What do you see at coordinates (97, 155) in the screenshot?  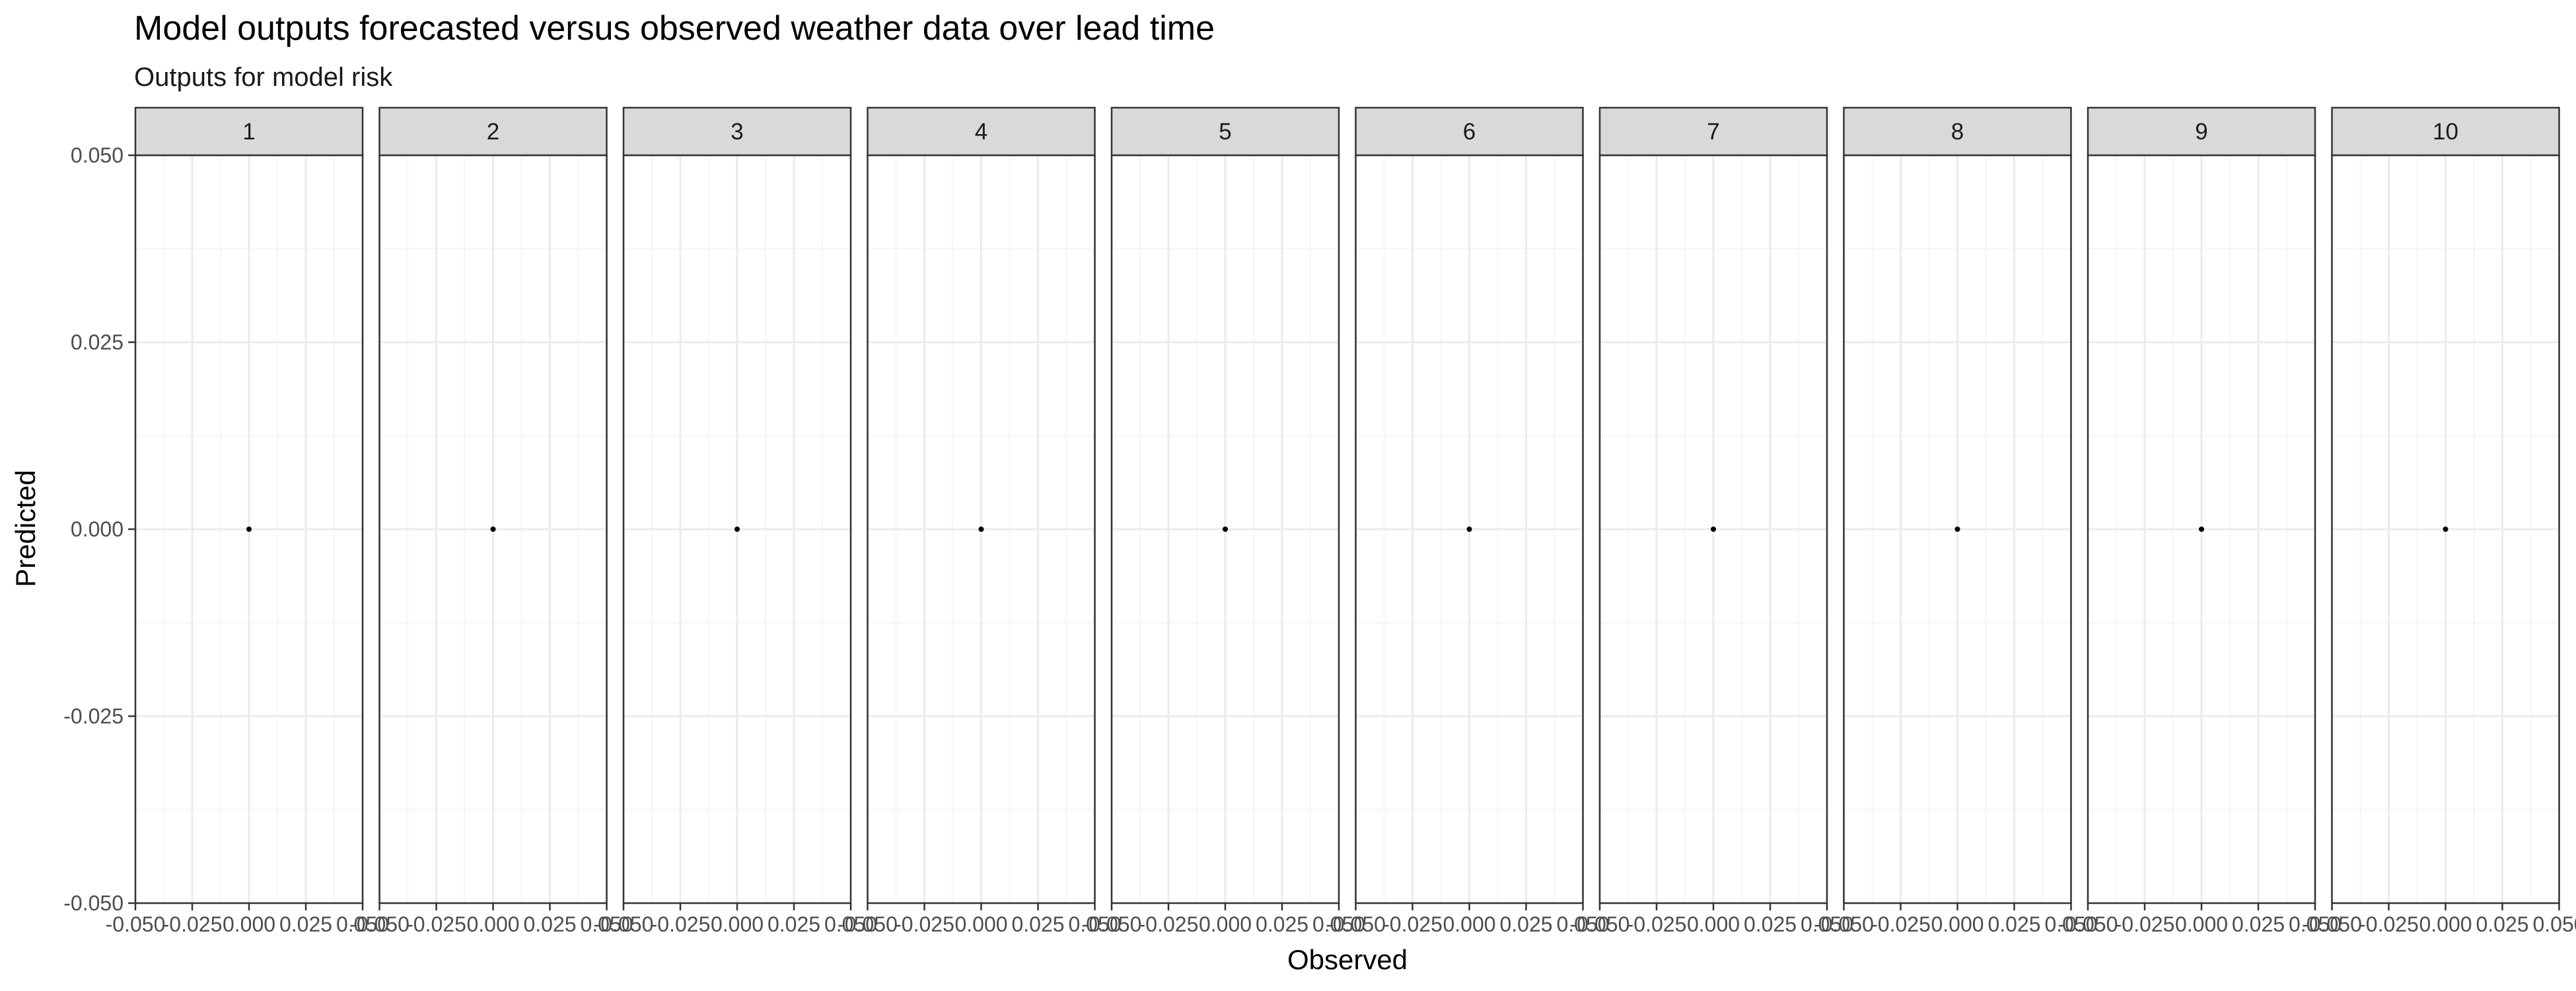 I see `y-tick-label: 0.050` at bounding box center [97, 155].